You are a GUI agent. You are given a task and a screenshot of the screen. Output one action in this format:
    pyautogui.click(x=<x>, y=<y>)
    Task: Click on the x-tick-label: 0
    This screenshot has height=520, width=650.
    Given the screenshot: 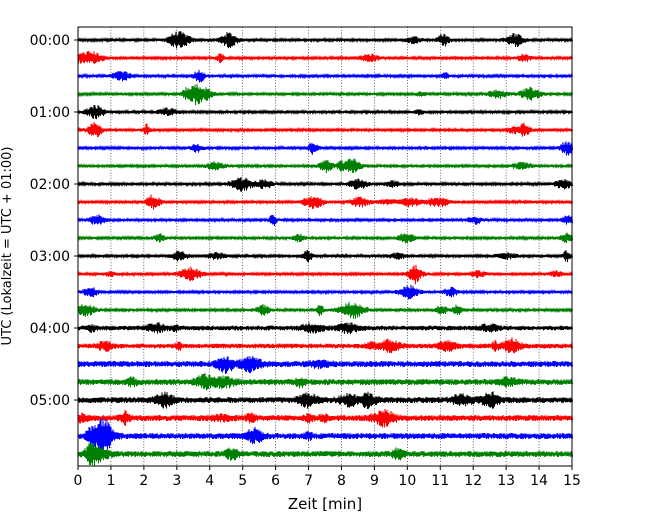 What is the action you would take?
    pyautogui.click(x=78, y=481)
    